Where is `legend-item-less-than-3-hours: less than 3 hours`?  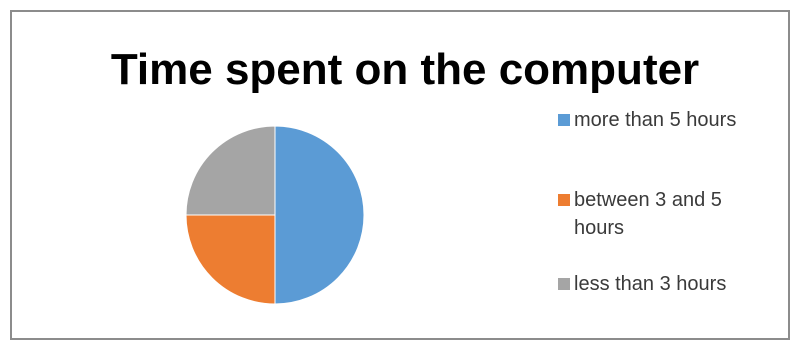 legend-item-less-than-3-hours: less than 3 hours is located at coordinates (668, 284).